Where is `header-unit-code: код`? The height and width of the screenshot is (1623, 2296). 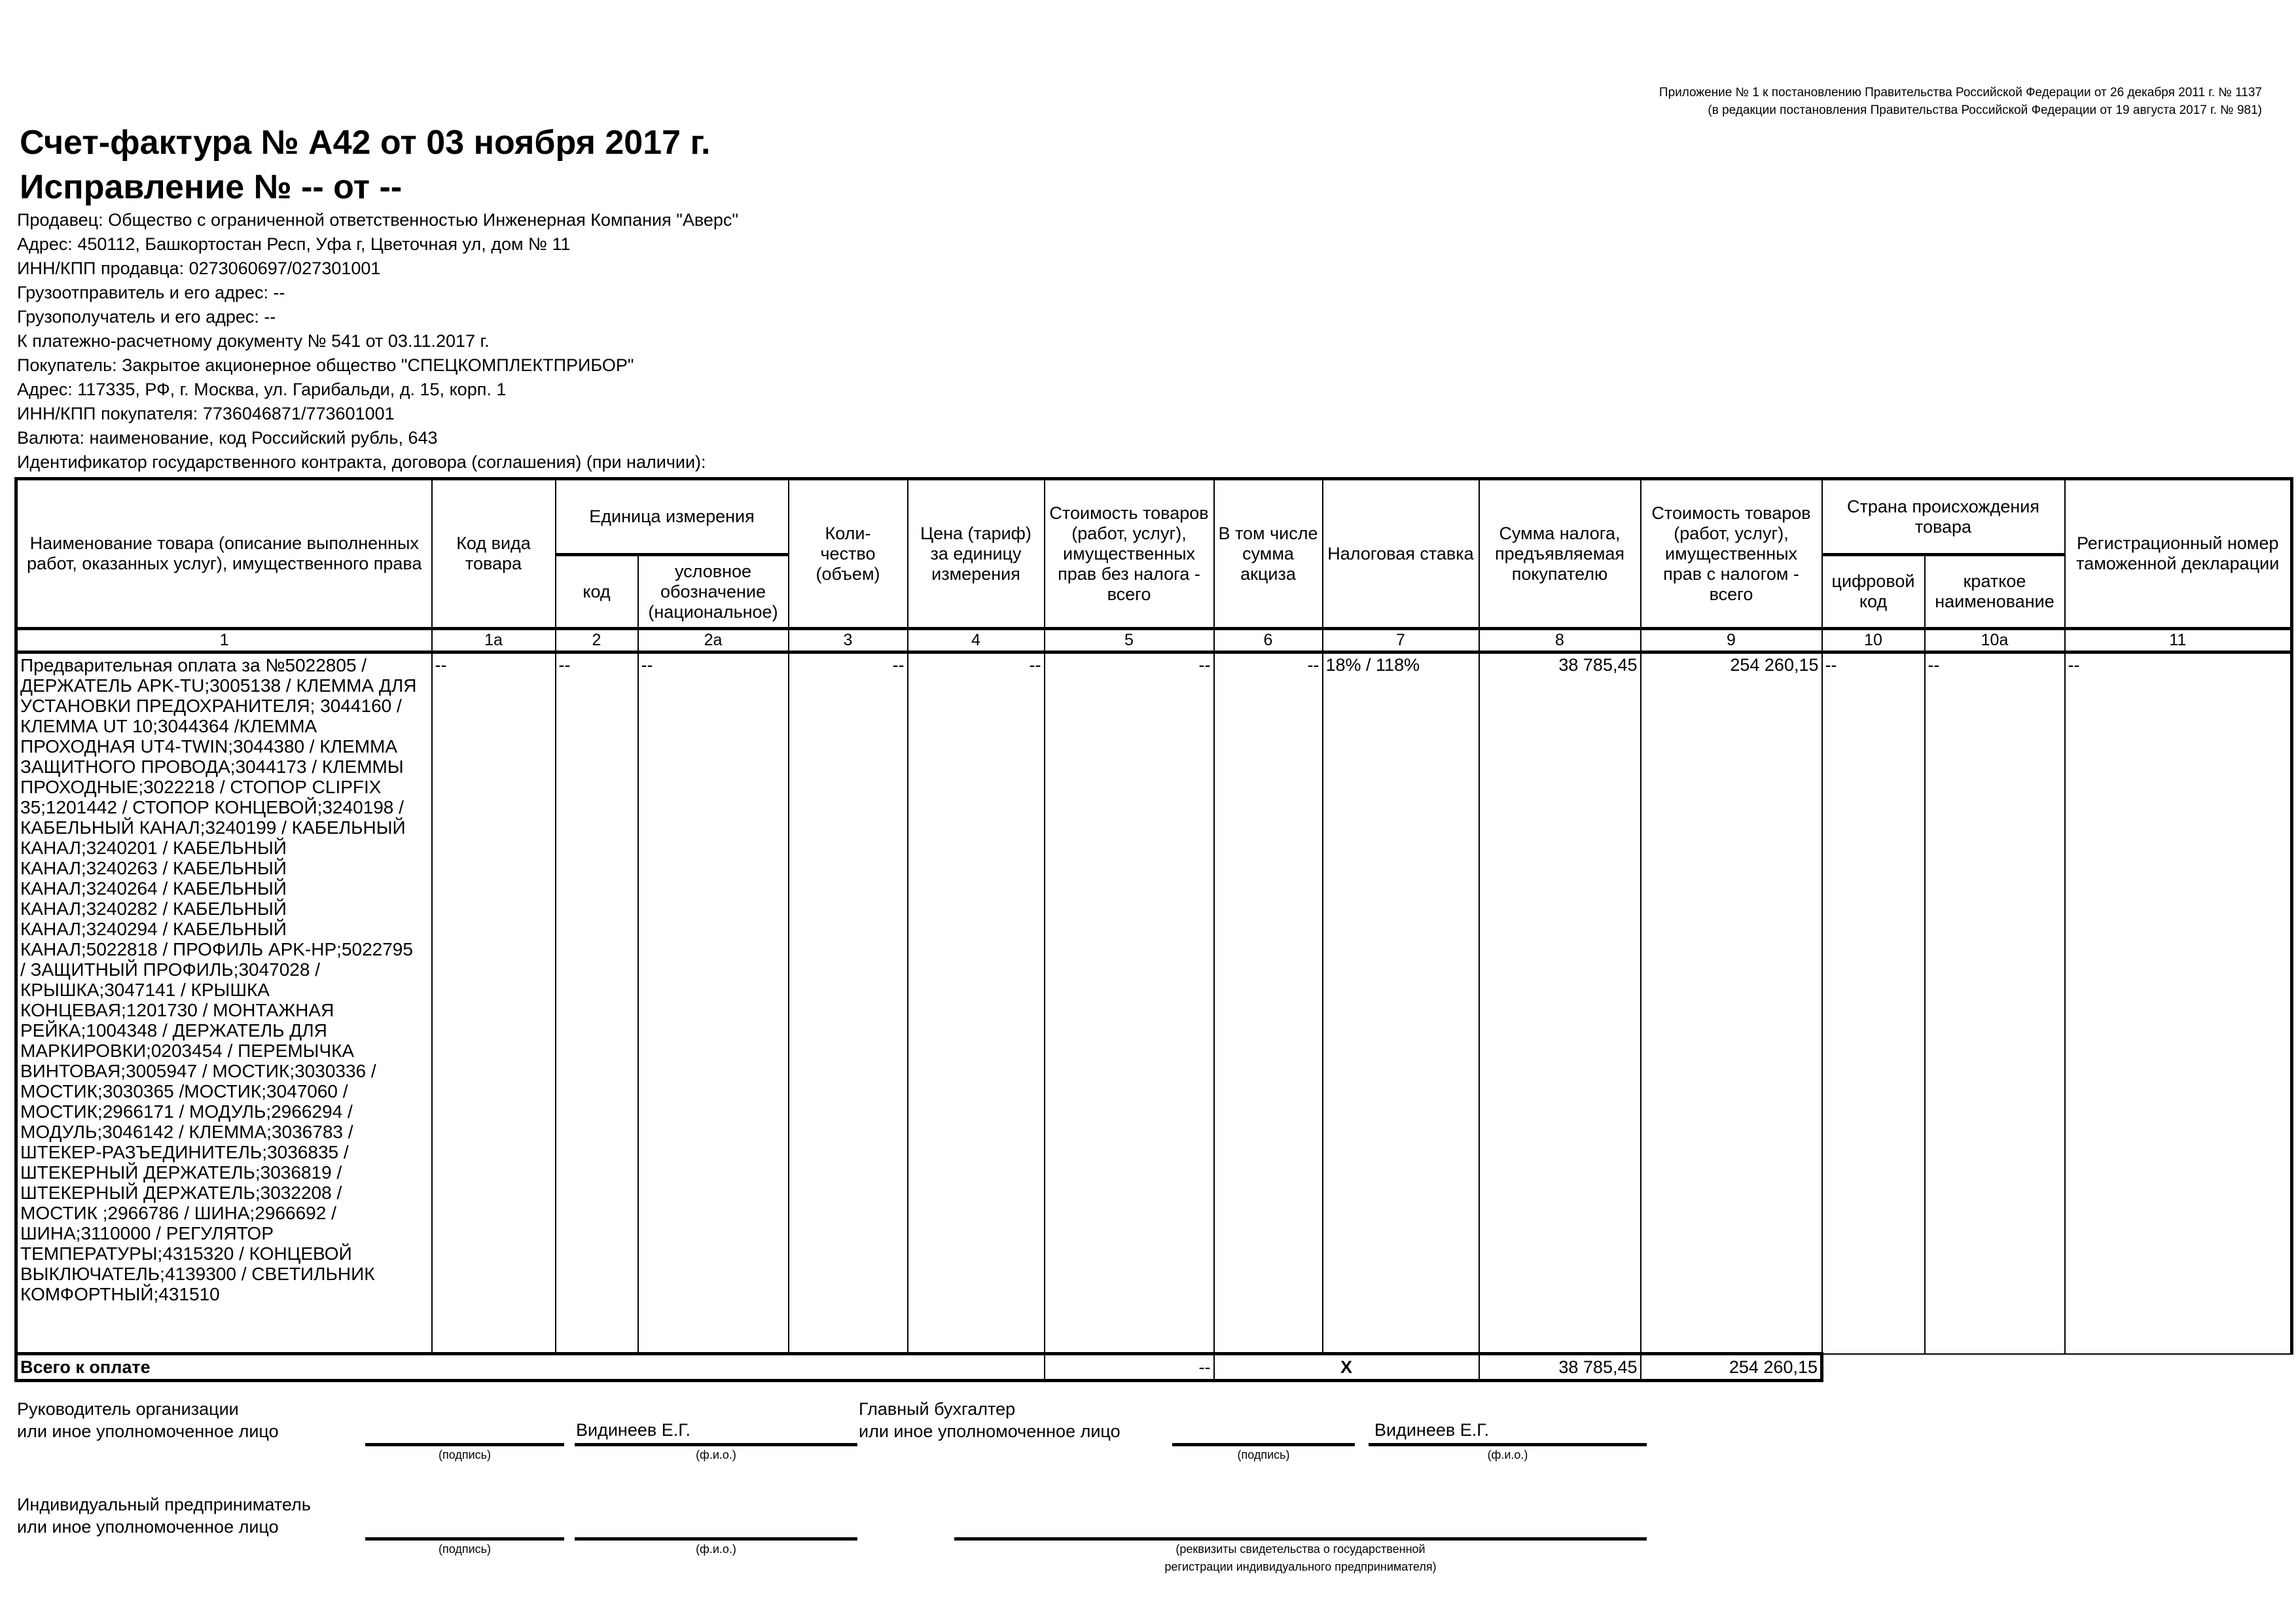 header-unit-code: код is located at coordinates (596, 592).